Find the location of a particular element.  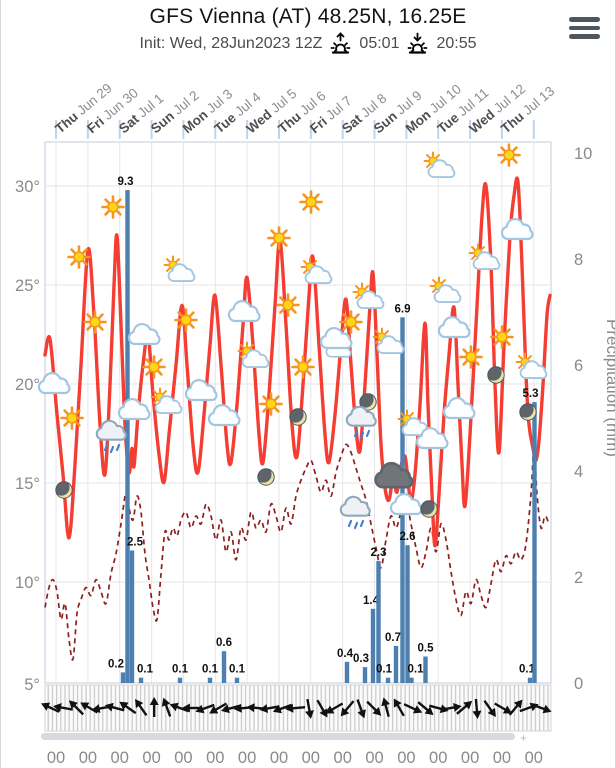

precip-value-label: 2.3 is located at coordinates (379, 553).